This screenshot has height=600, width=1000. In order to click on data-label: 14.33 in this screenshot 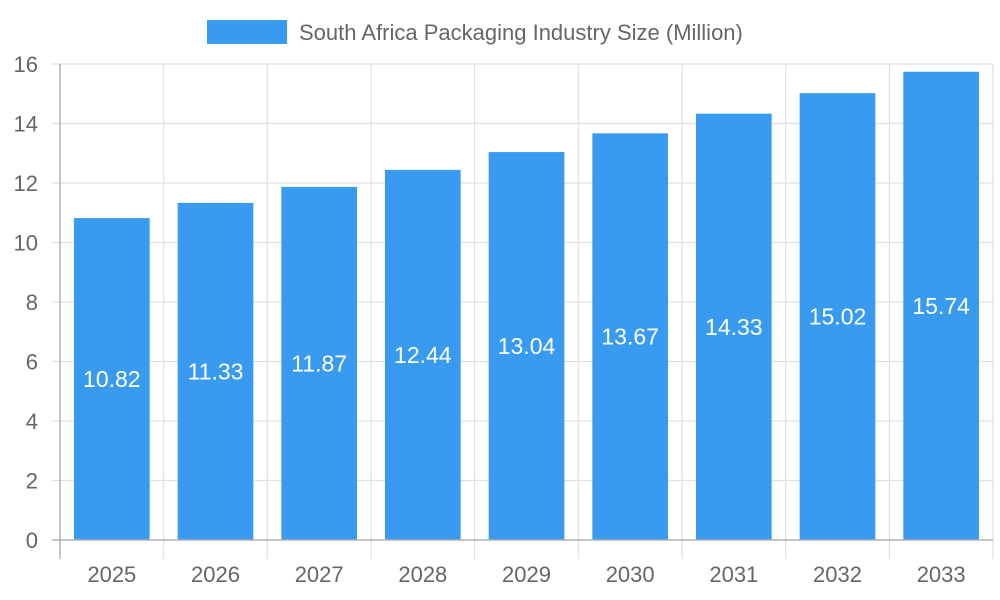, I will do `click(734, 327)`.